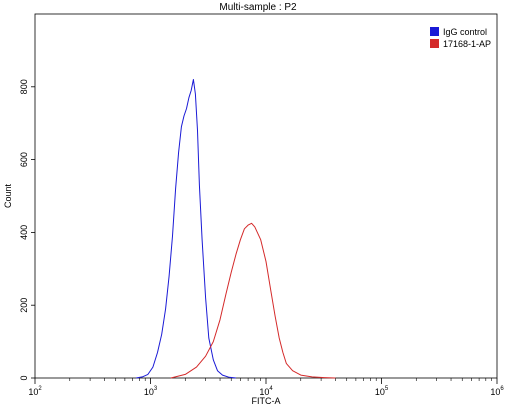 The image size is (512, 407). What do you see at coordinates (266, 401) in the screenshot?
I see `x-axis-label: FITC-A` at bounding box center [266, 401].